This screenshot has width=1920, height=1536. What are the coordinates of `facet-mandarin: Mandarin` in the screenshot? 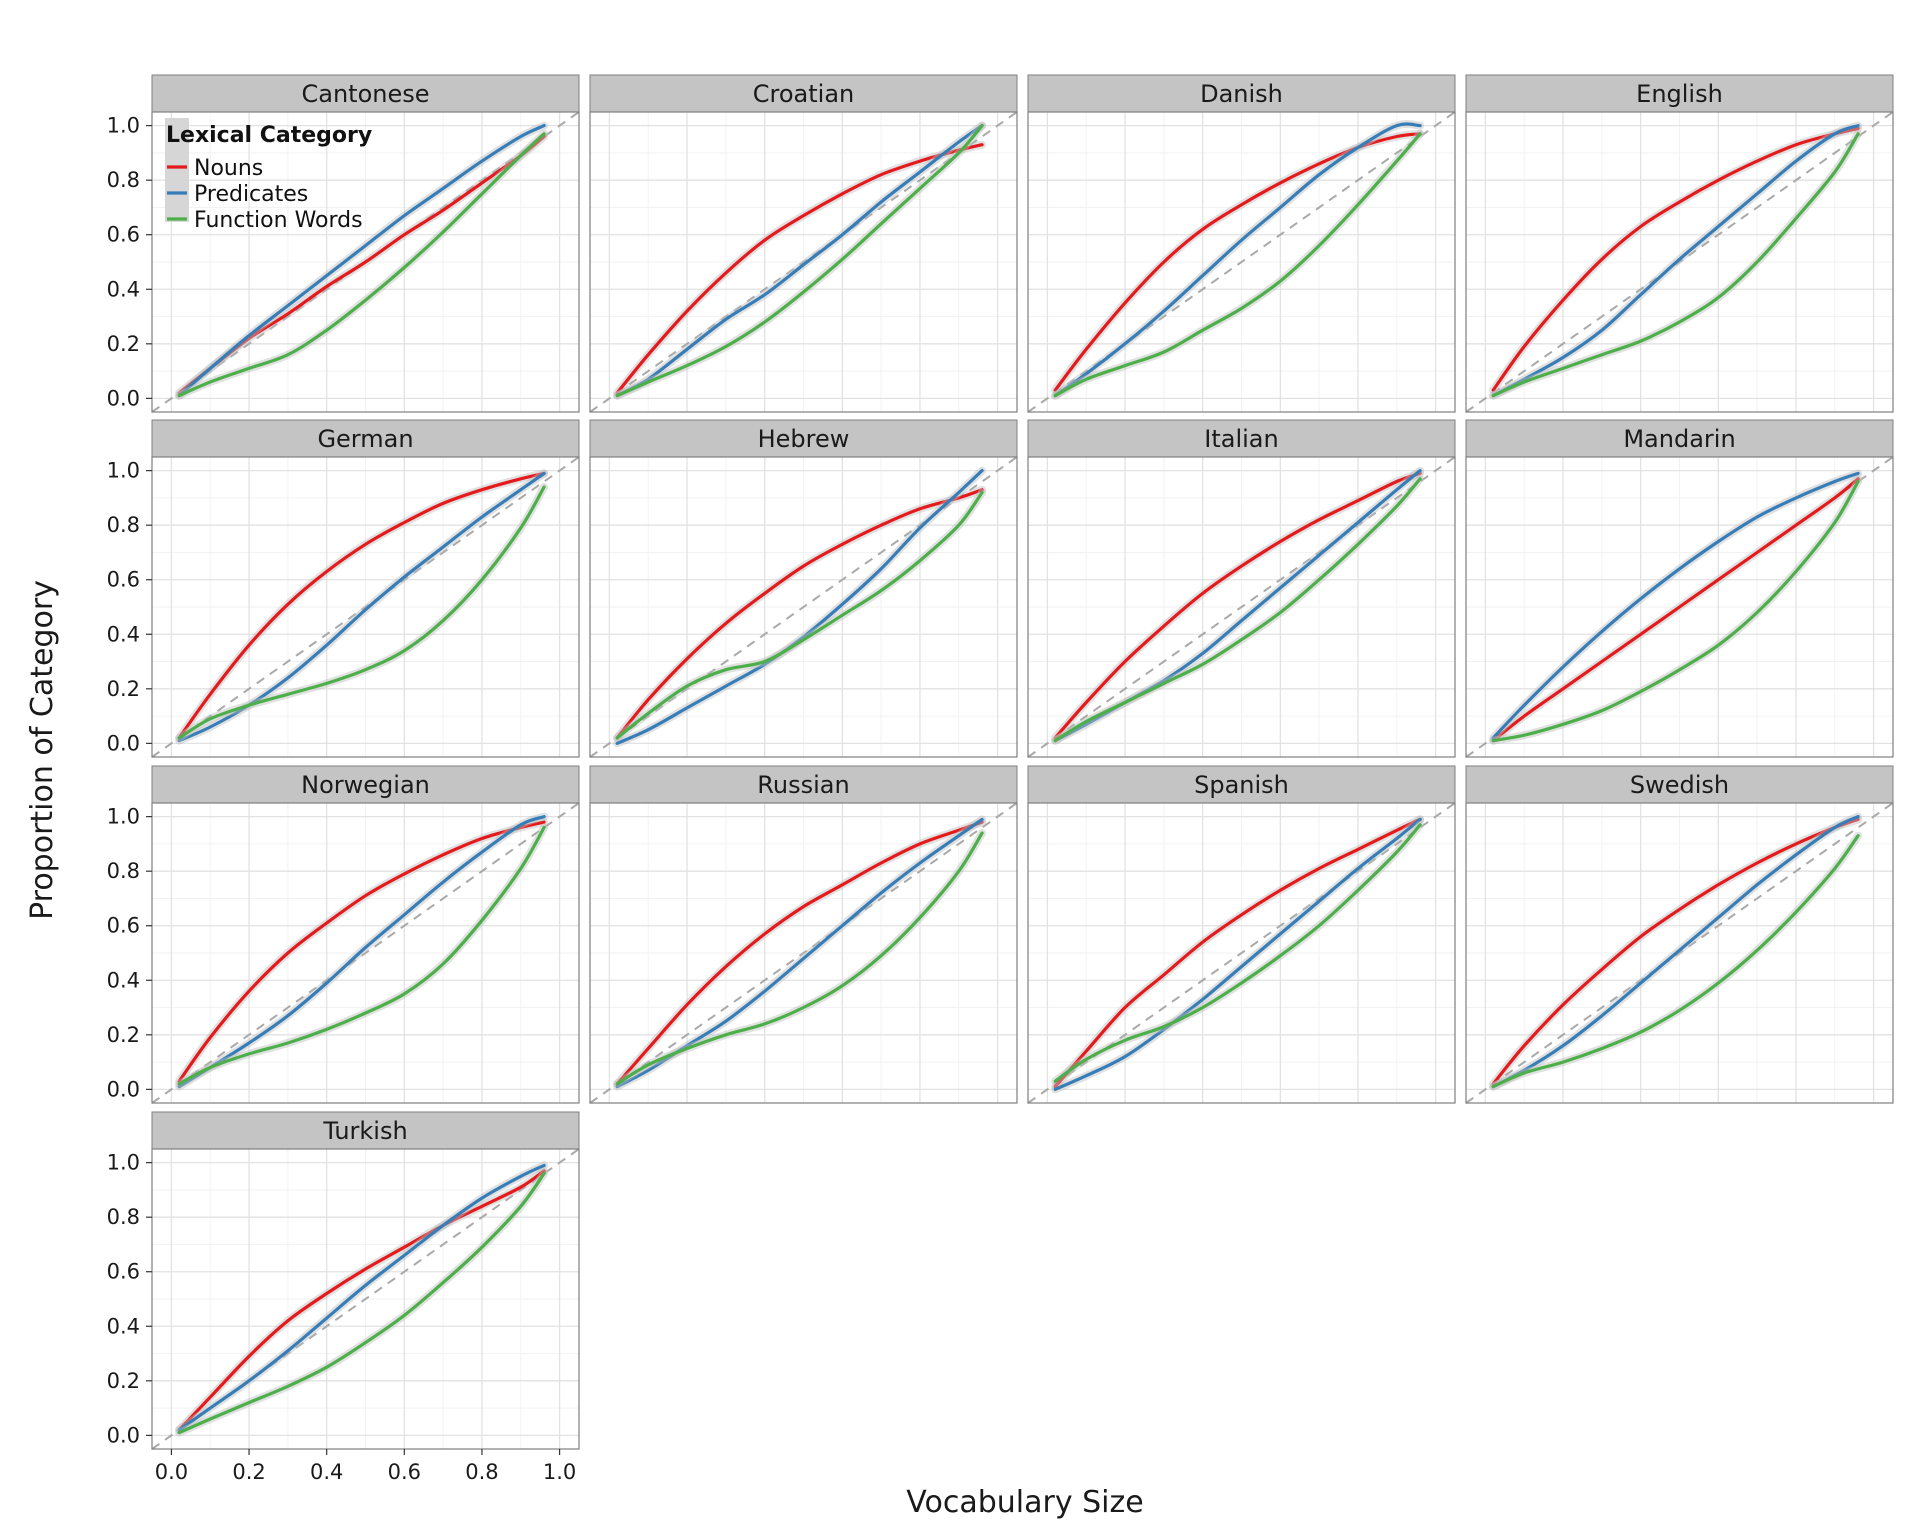 It's located at (1679, 588).